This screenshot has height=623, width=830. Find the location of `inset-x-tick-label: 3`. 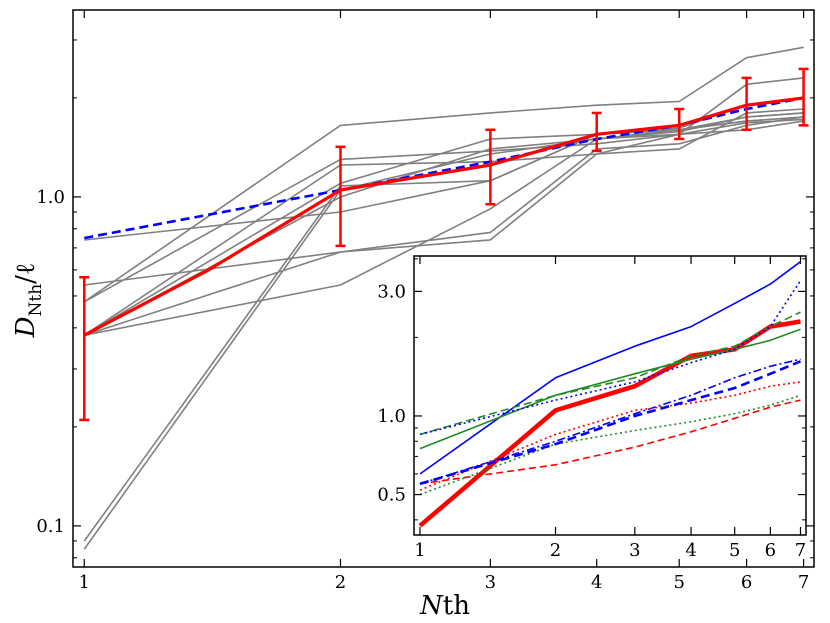

inset-x-tick-label: 3 is located at coordinates (634, 550).